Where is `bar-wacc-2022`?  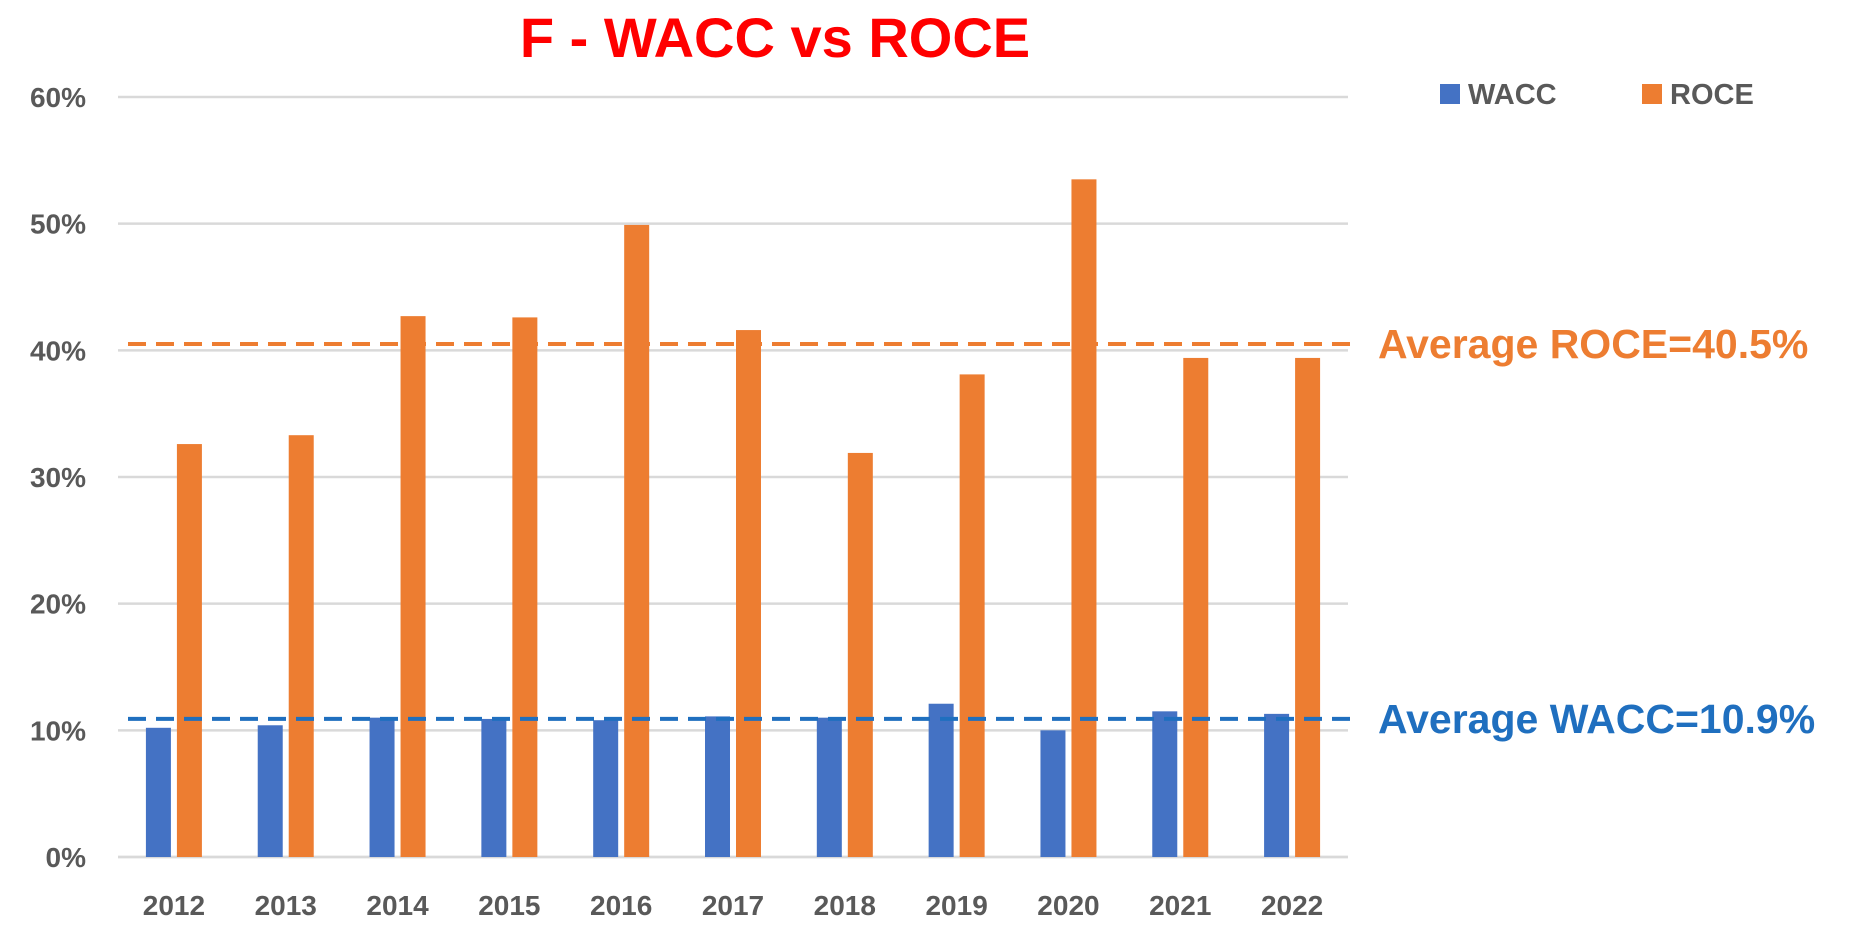 bar-wacc-2022 is located at coordinates (1277, 785).